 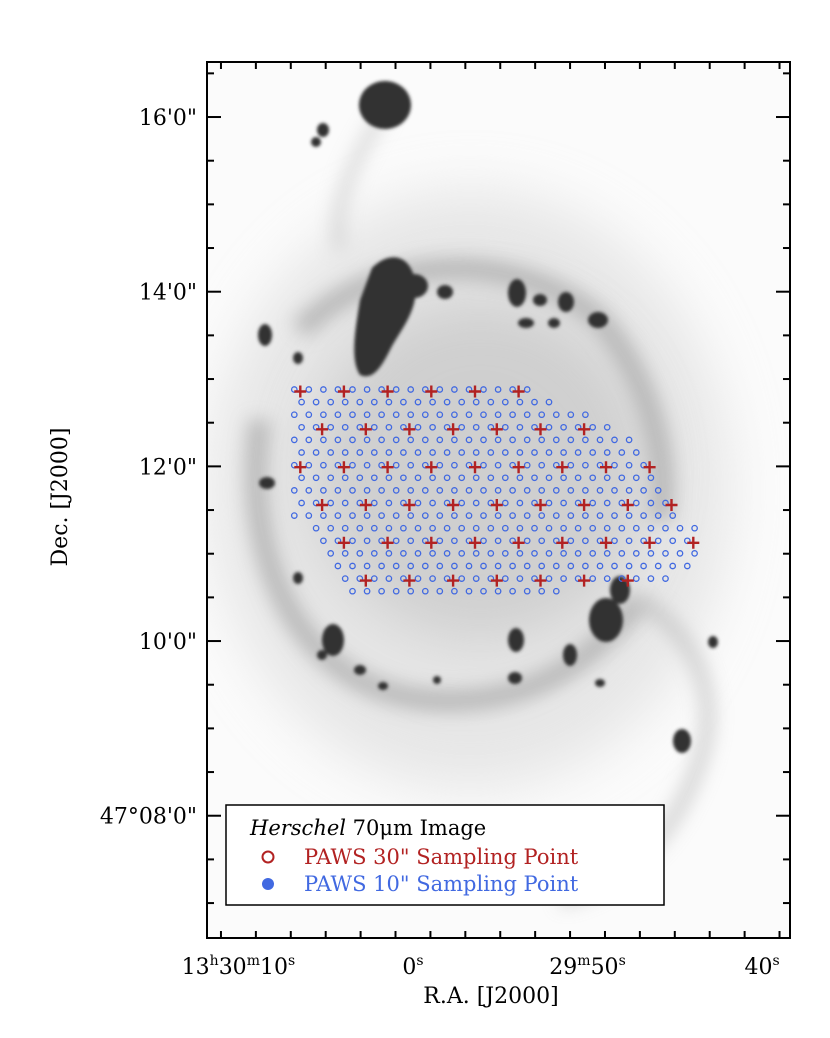 I want to click on legend-title: Herschel 70μm Image, so click(x=367, y=828).